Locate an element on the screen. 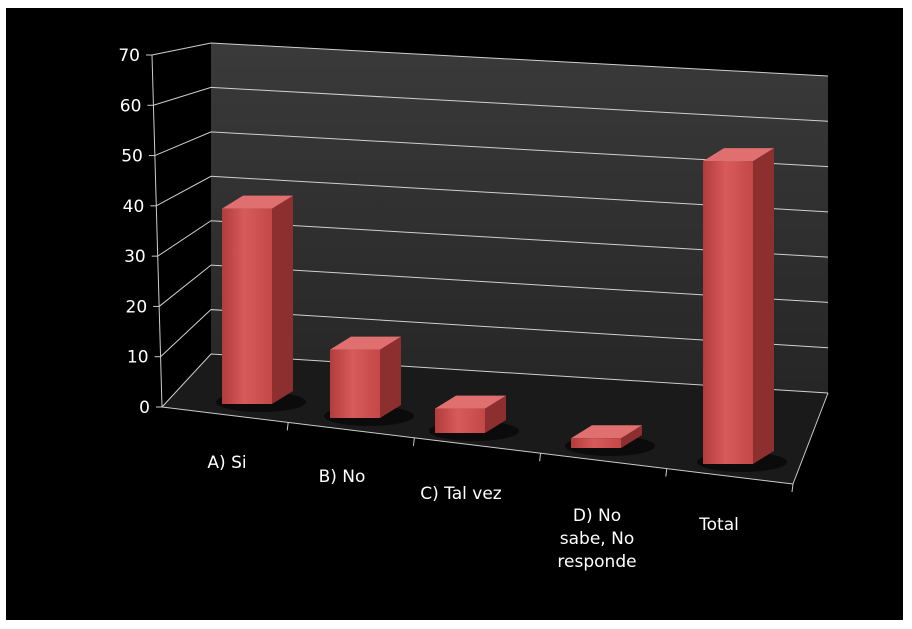 This screenshot has height=629, width=912. y-tick-label: 20 is located at coordinates (137, 307).